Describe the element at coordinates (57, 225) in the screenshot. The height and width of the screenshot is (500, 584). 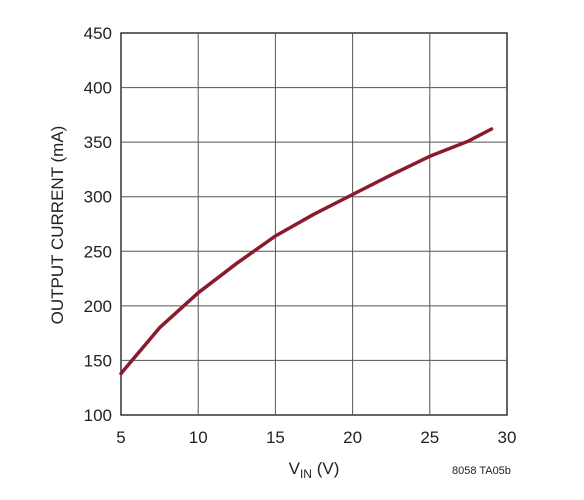
I see `y-axis-title: OUTPUT CURRENT (mA)` at that location.